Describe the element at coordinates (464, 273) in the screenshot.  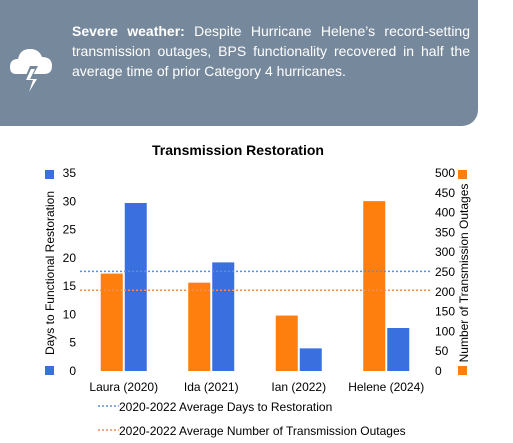
I see `right-axis-label: Number of Transmission Outages` at that location.